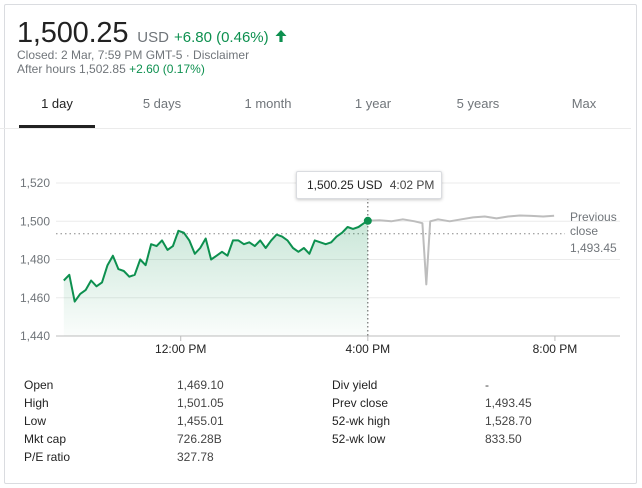 The width and height of the screenshot is (642, 488). I want to click on stat-row: Prev close 1,493.45, so click(452, 403).